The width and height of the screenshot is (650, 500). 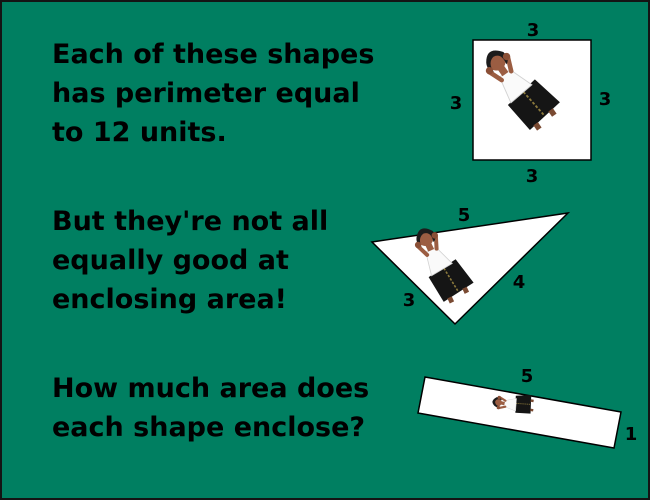 I want to click on square-left-label: 3, so click(x=456, y=103).